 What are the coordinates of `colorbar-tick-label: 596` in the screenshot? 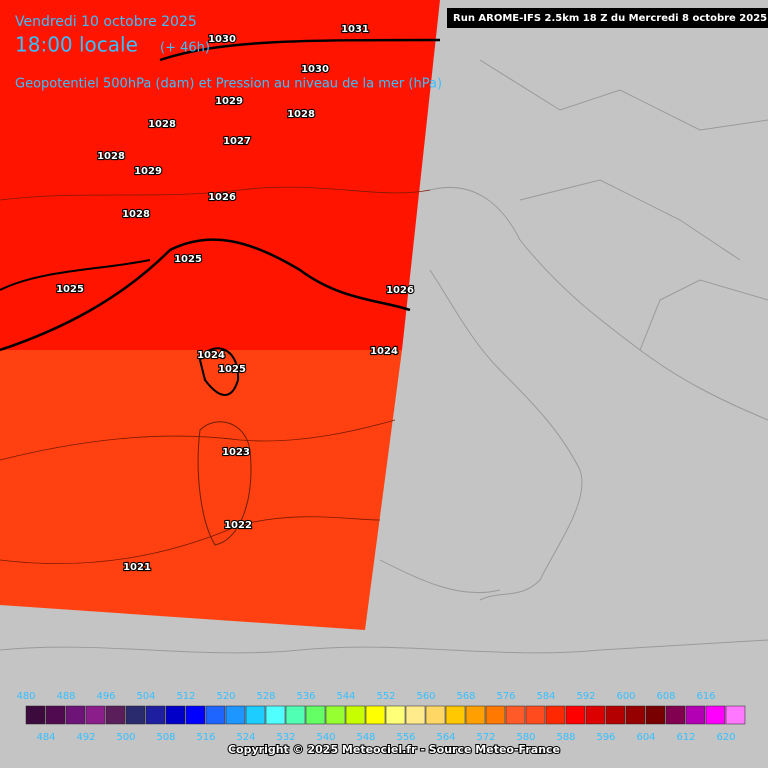 It's located at (605, 737).